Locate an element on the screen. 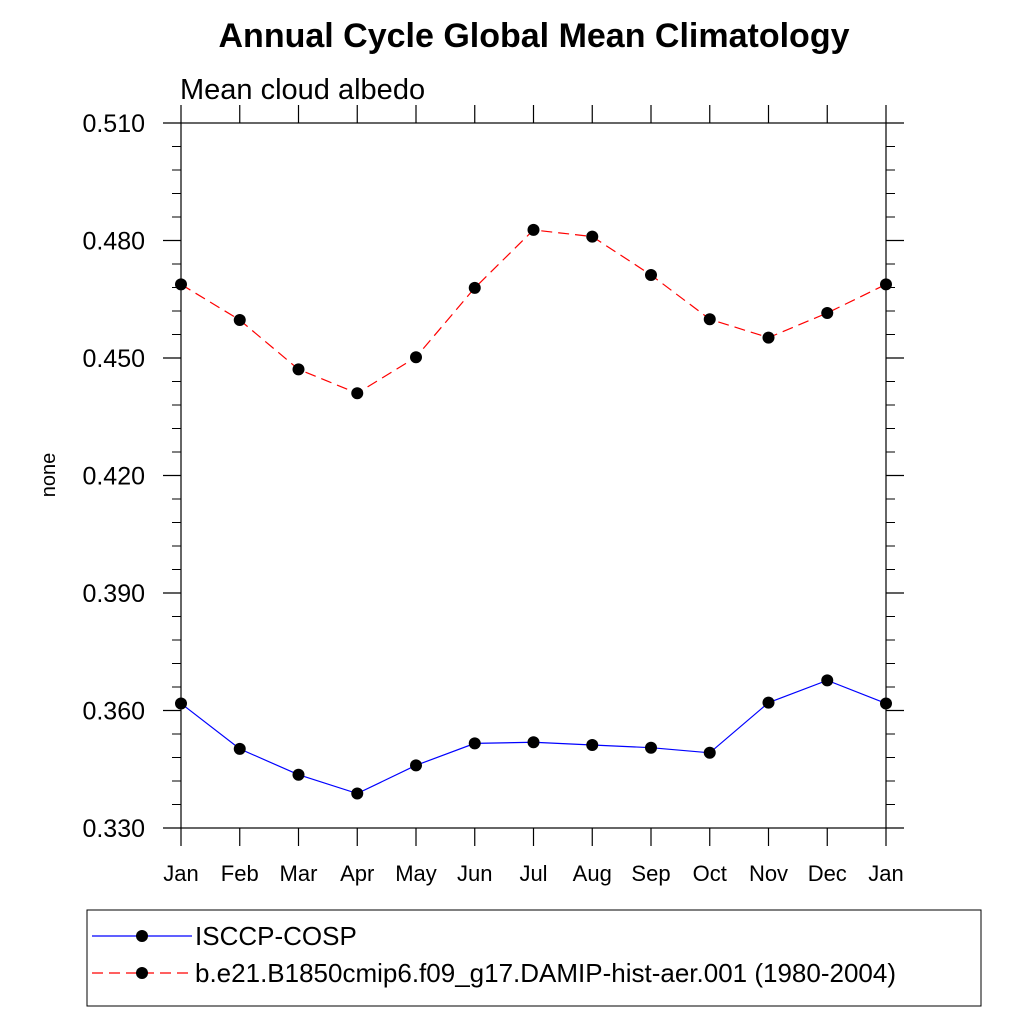  y-tick-label: 0.390 is located at coordinates (113, 594).